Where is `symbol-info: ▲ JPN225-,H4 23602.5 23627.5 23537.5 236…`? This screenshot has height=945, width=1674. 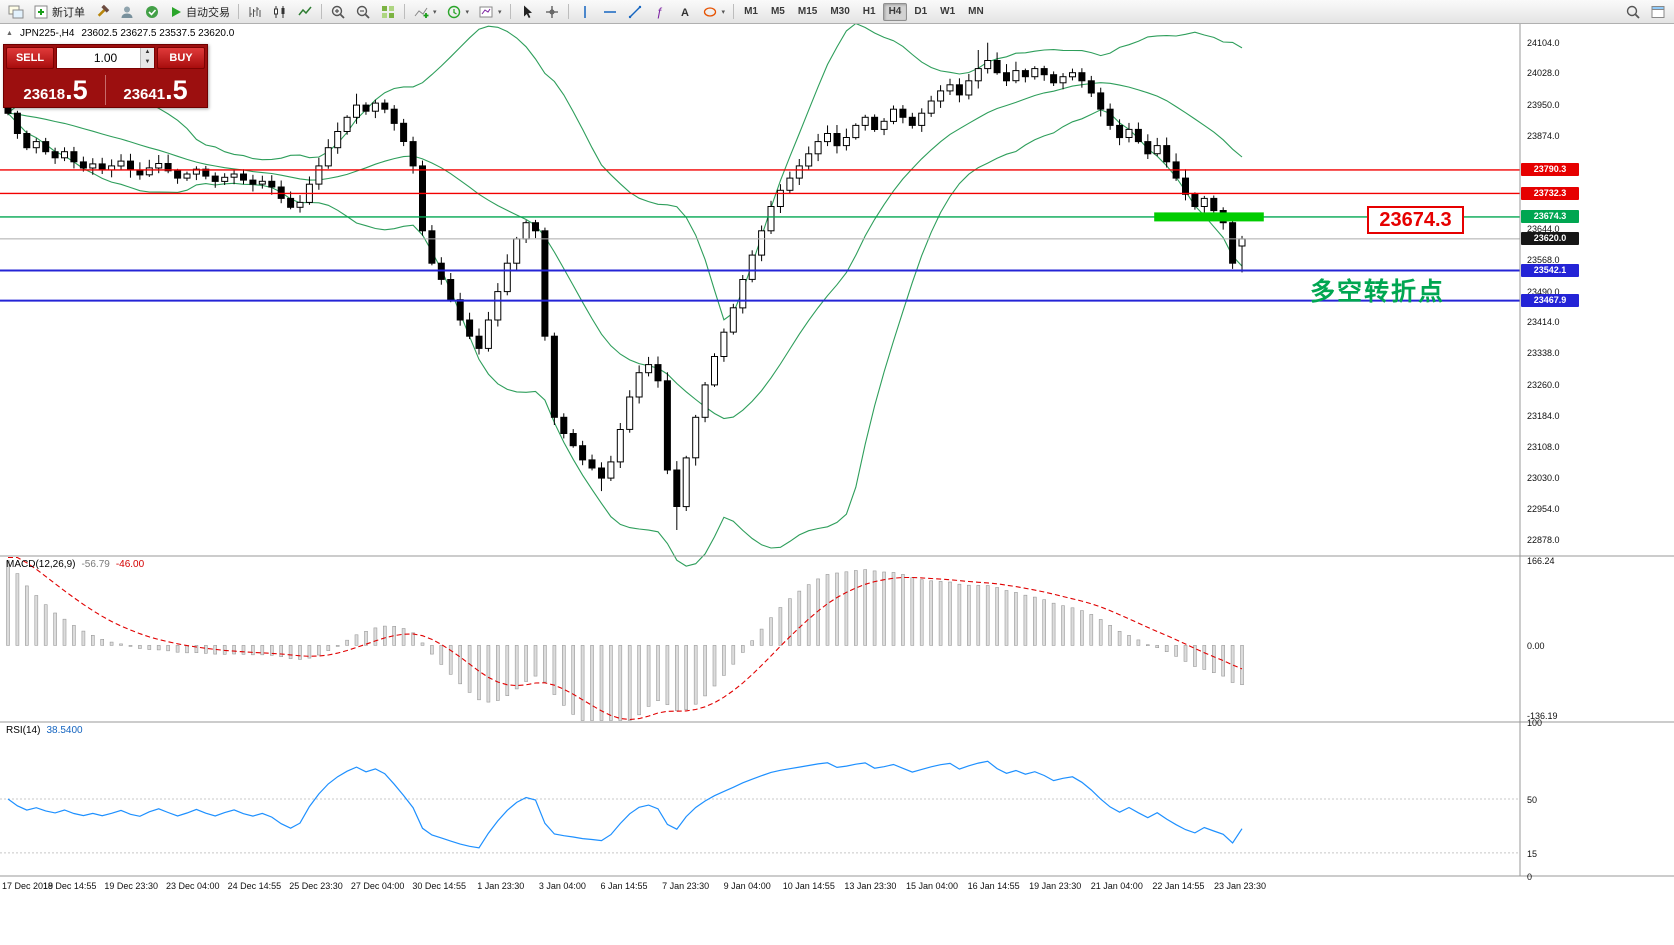
symbol-info: ▲ JPN225-,H4 23602.5 23627.5 23537.5 236… is located at coordinates (120, 33).